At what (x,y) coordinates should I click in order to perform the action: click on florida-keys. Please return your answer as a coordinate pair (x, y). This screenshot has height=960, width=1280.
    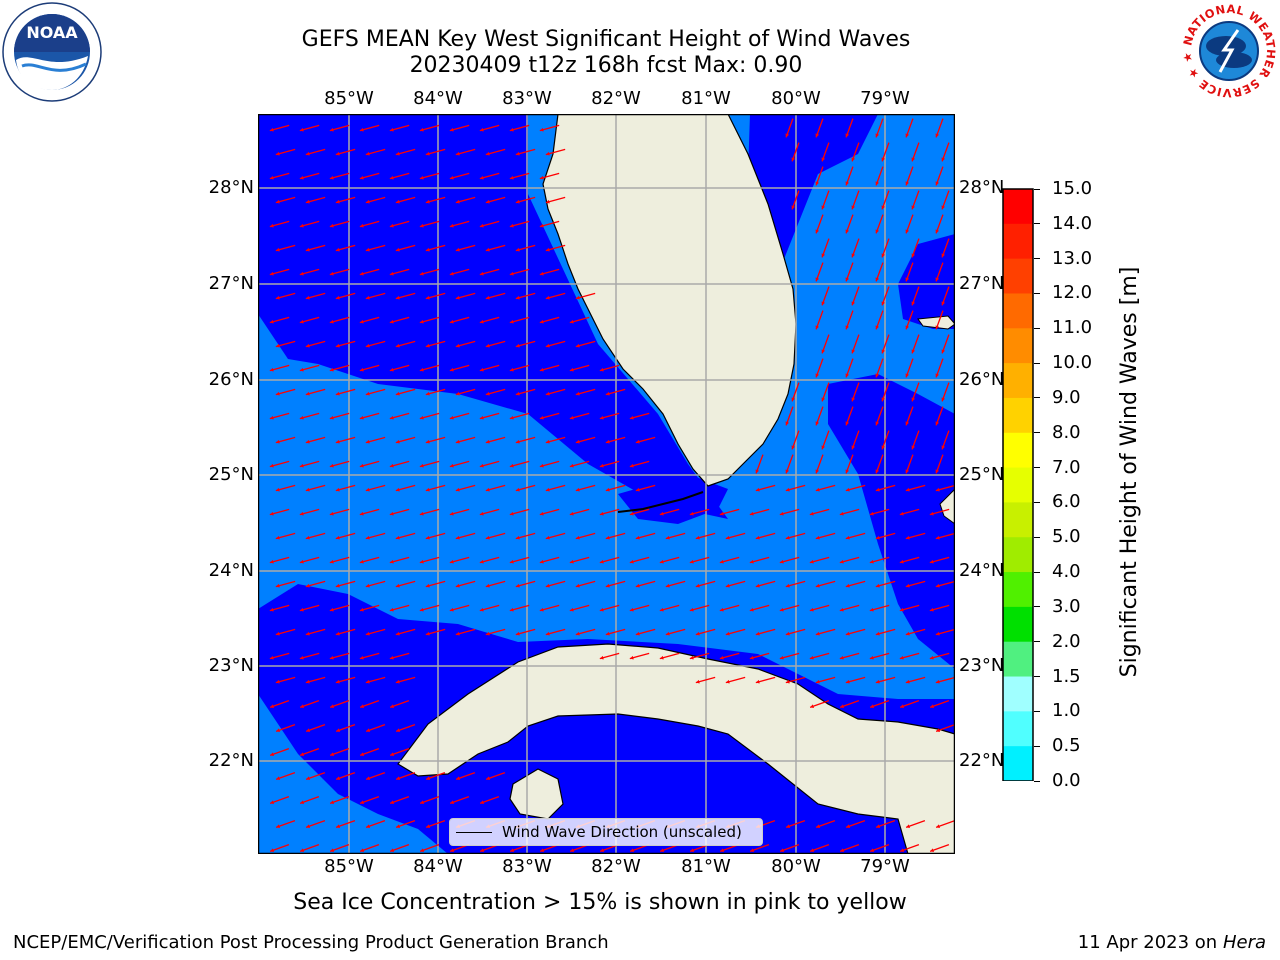
    Looking at the image, I should click on (660, 502).